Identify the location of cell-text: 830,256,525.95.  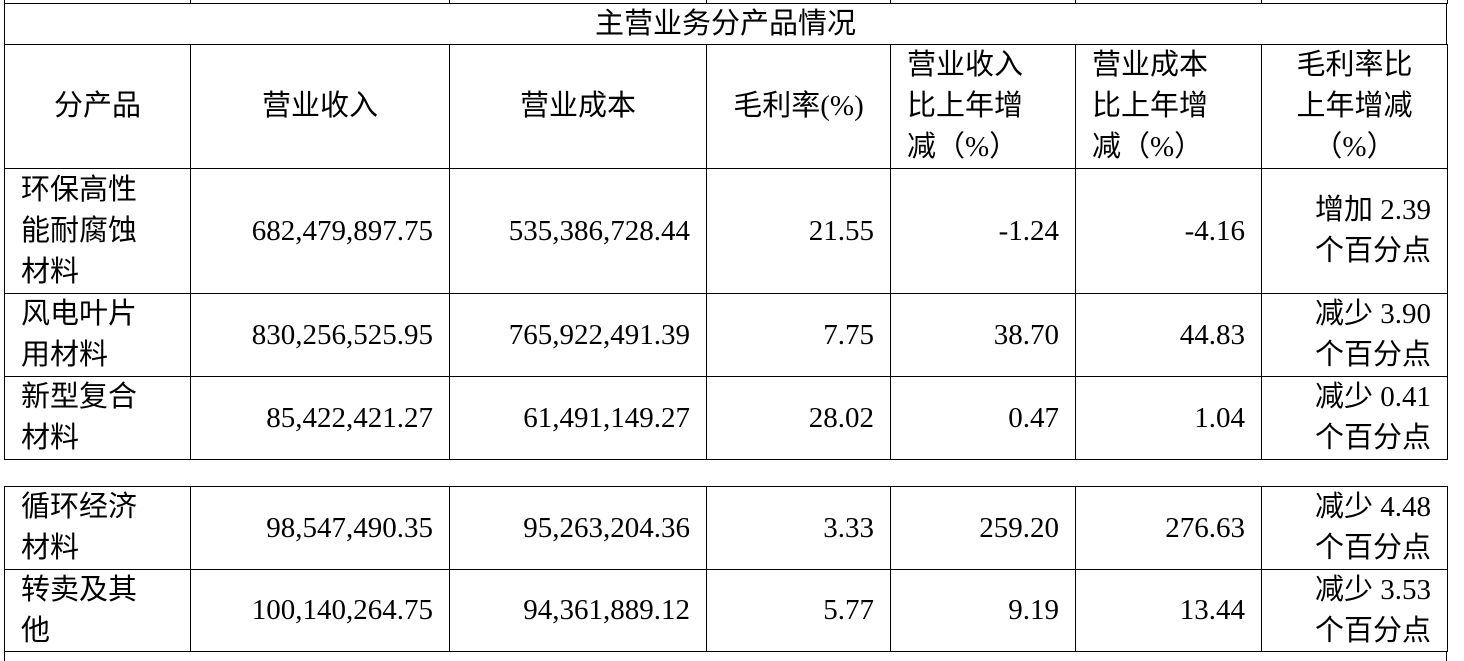
(342, 334).